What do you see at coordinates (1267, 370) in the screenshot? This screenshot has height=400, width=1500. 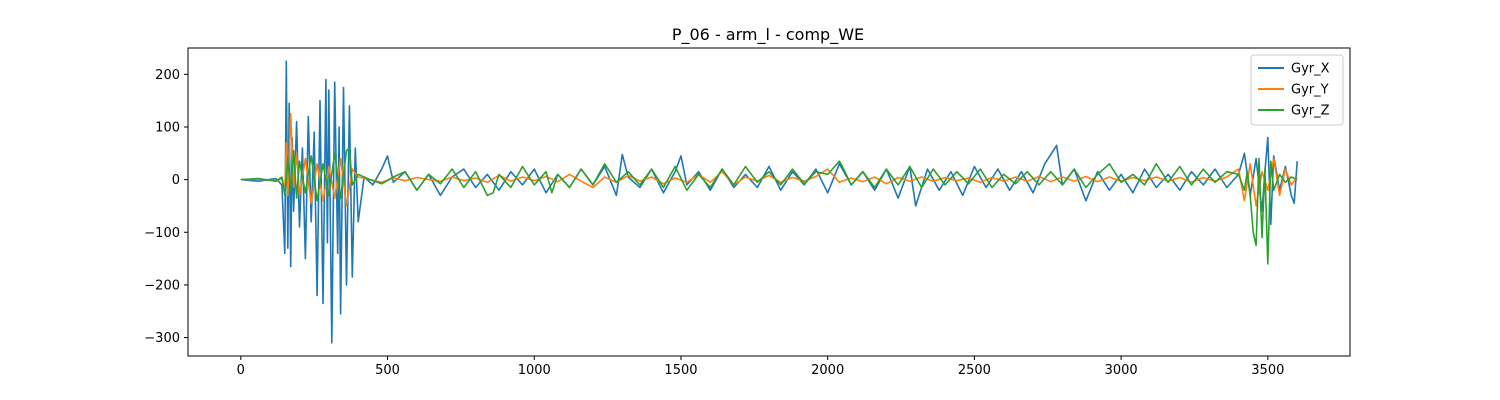 I see `x-tick-label: 3500` at bounding box center [1267, 370].